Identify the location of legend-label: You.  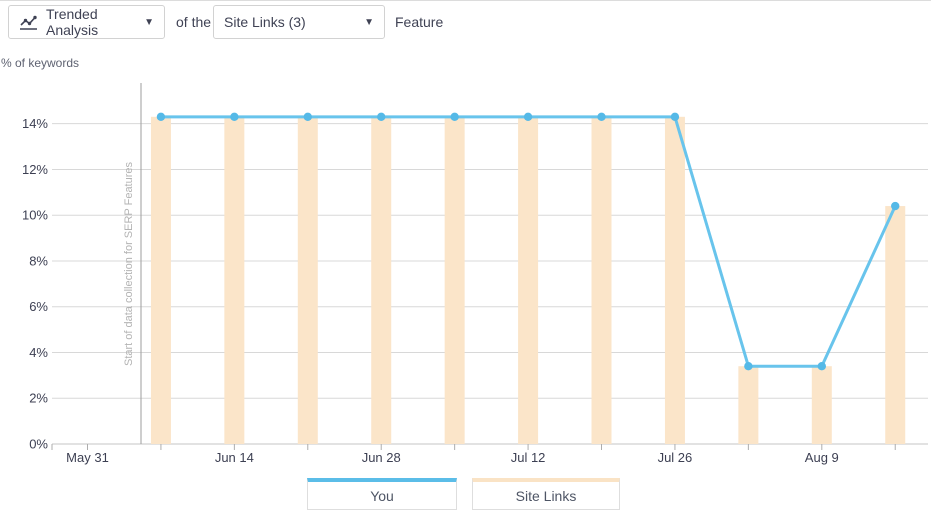
(382, 495).